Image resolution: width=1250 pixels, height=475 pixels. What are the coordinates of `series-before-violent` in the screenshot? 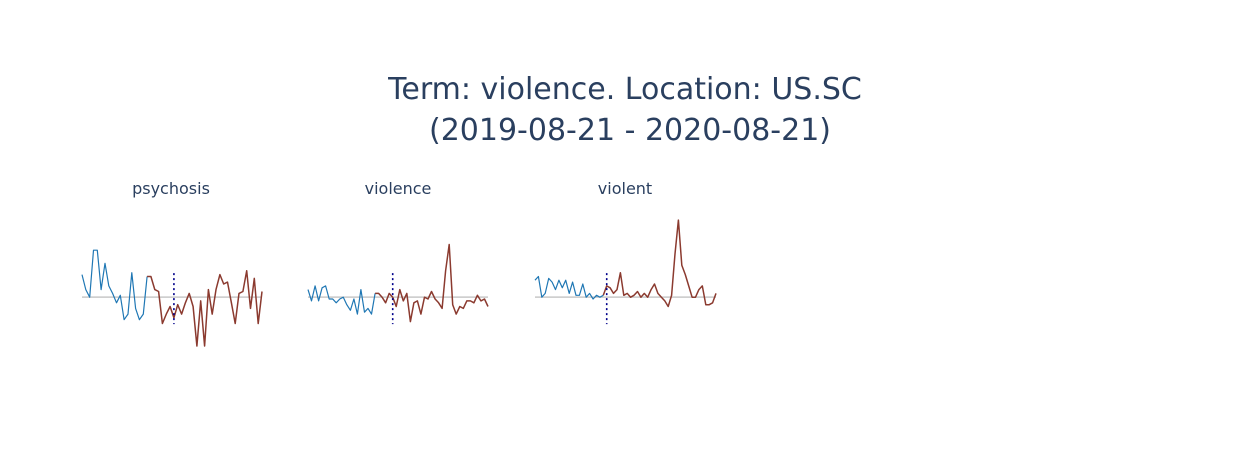 It's located at (569, 287).